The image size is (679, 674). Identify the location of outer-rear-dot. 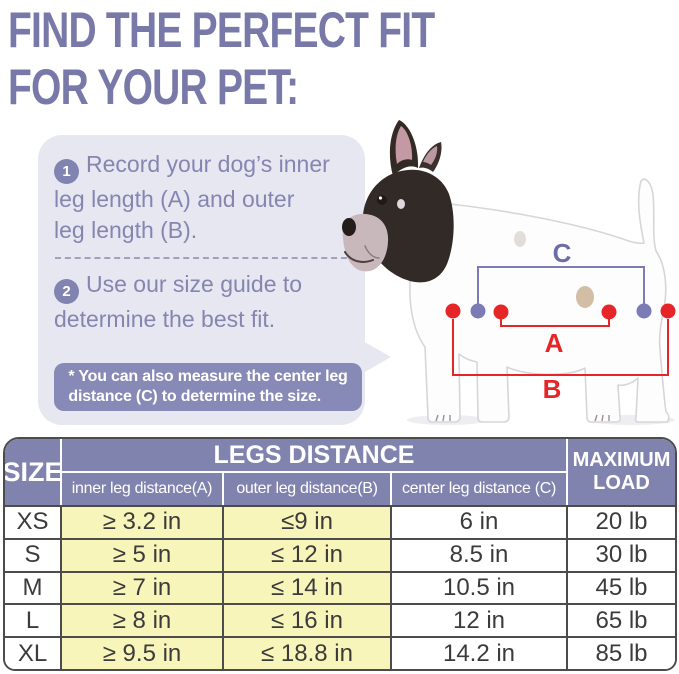
(668, 311).